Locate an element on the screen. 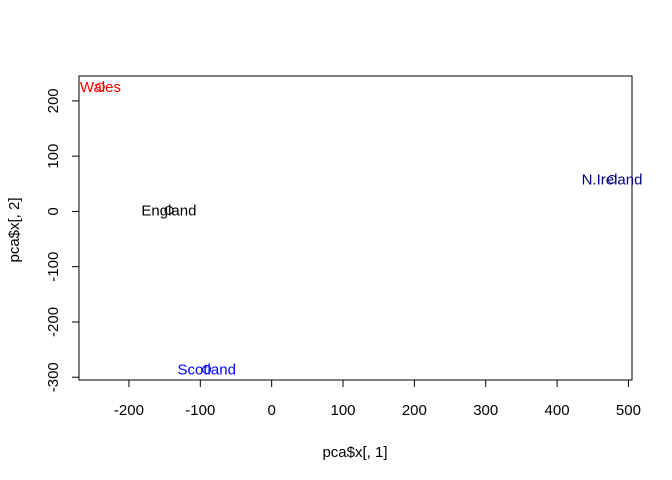 The width and height of the screenshot is (672, 480). x-tick-label: -100 is located at coordinates (200, 410).